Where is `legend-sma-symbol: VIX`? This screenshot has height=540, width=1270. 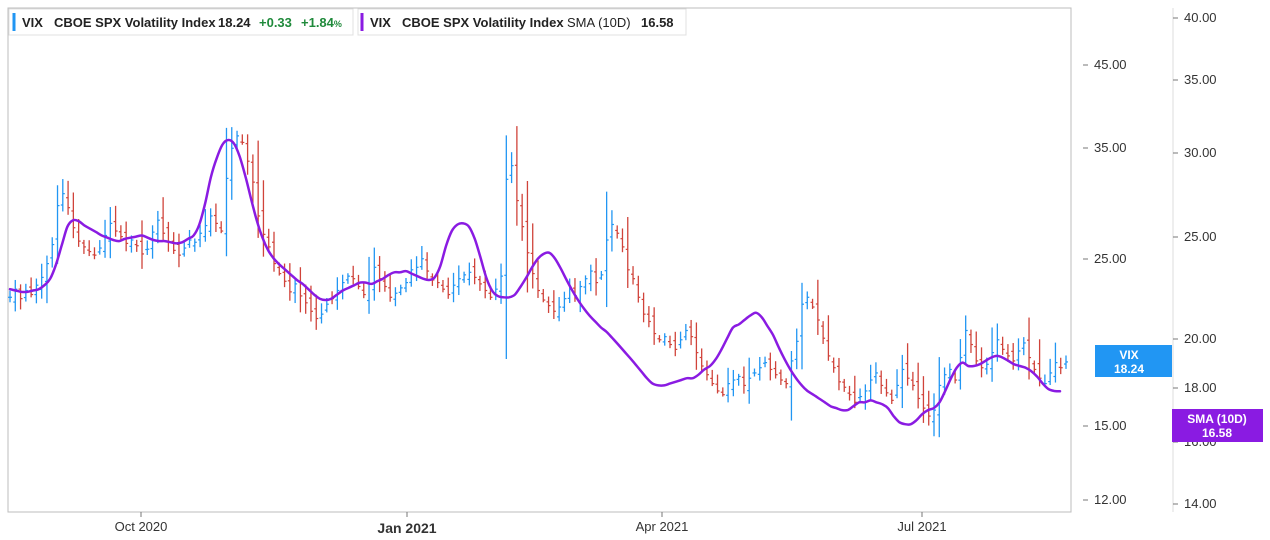 legend-sma-symbol: VIX is located at coordinates (380, 22).